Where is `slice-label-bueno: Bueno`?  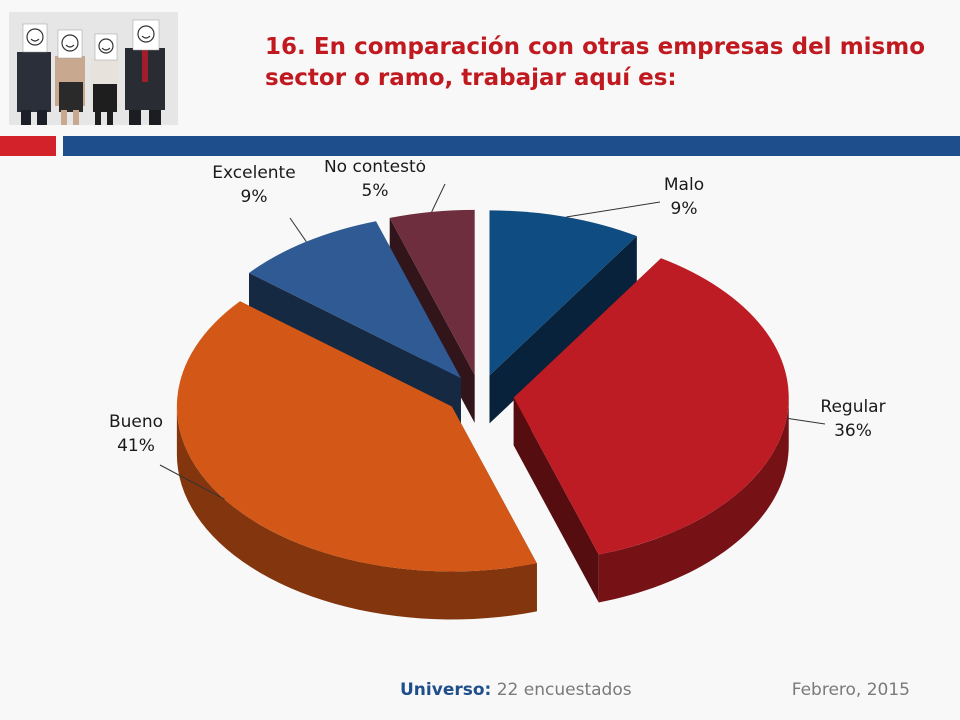 slice-label-bueno: Bueno is located at coordinates (136, 422).